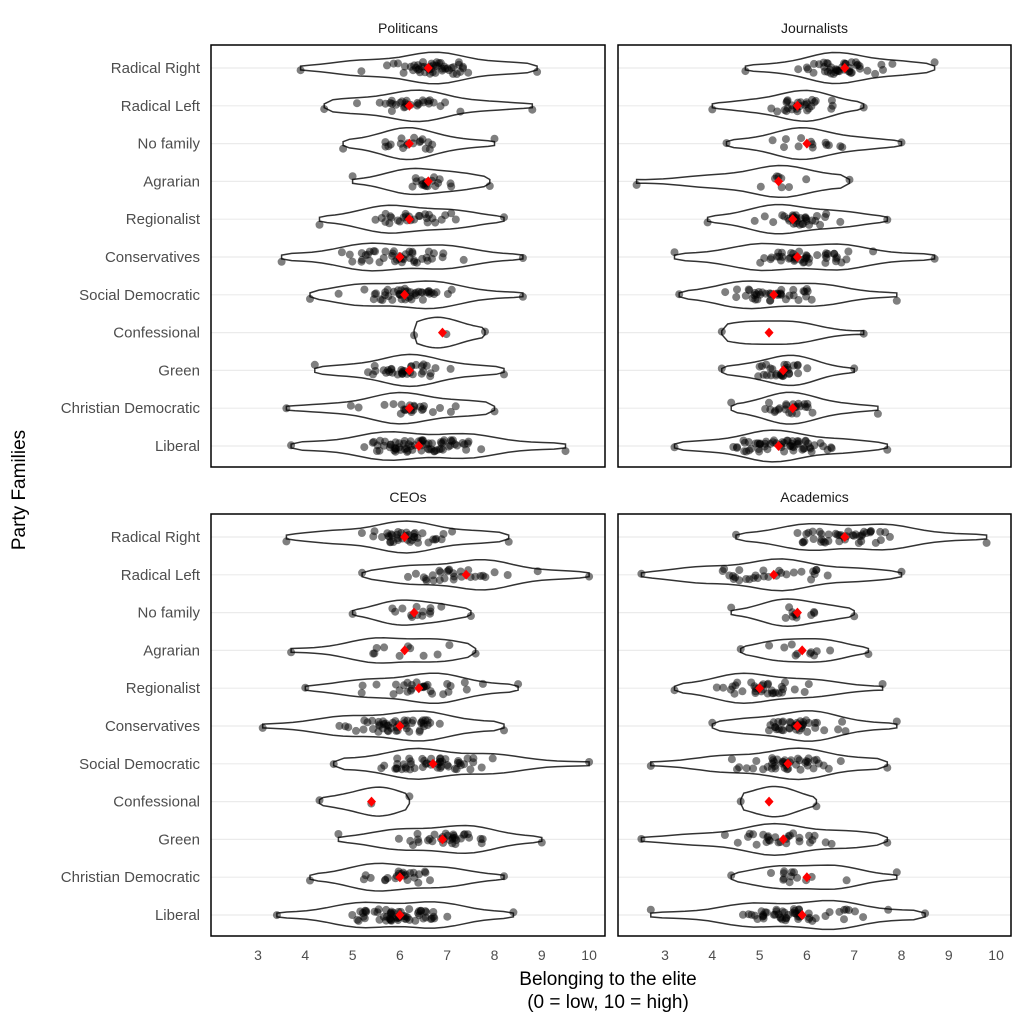 The width and height of the screenshot is (1024, 1024). I want to click on panel-title: Academics, so click(814, 497).